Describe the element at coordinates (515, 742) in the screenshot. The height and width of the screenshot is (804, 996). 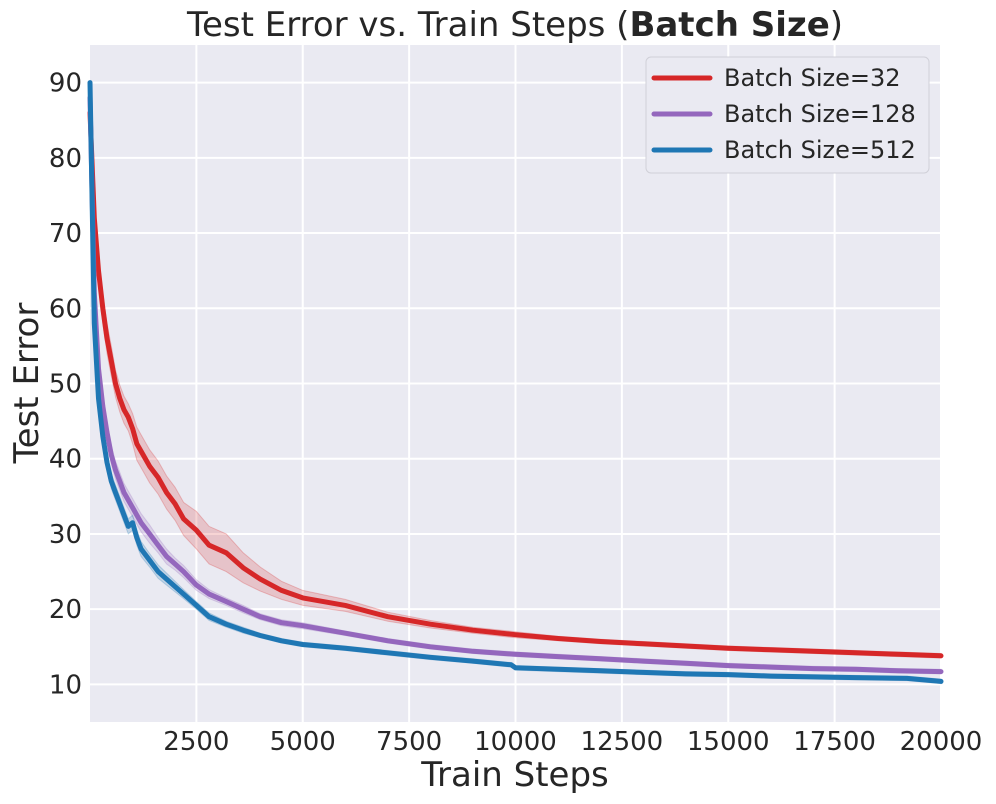
I see `x-tick-label: 10000` at that location.